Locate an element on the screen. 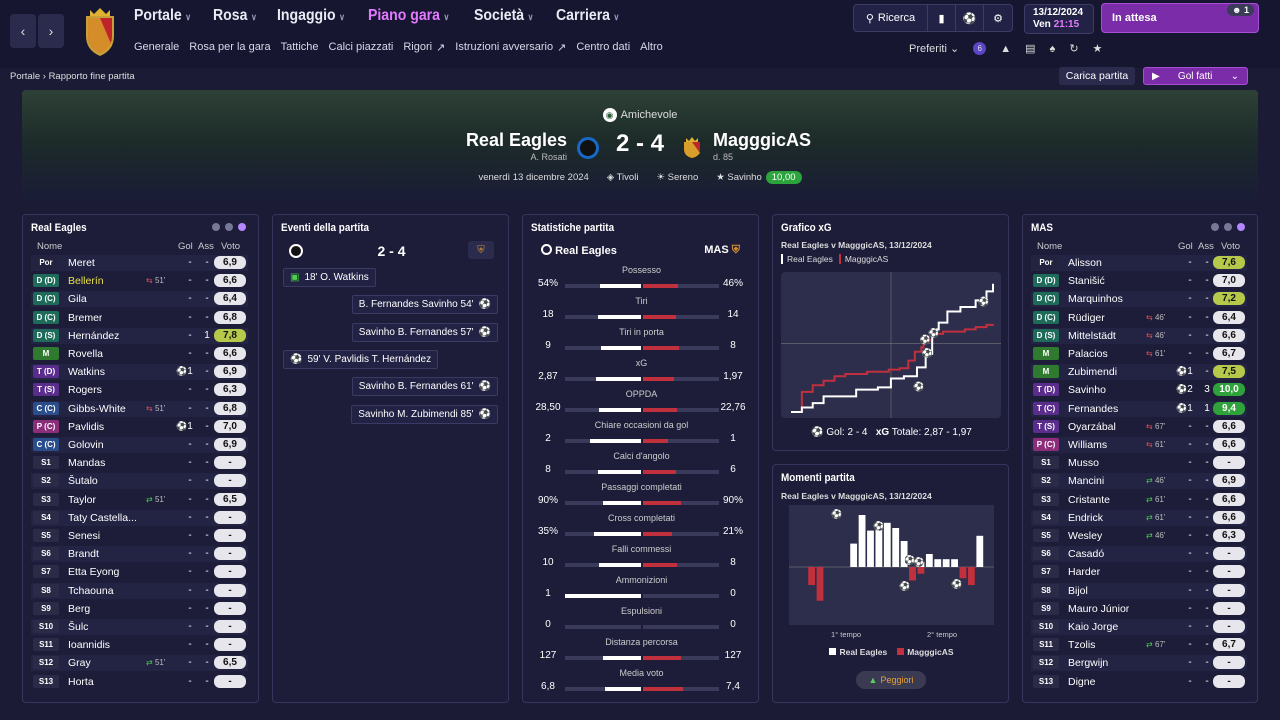 The image size is (1280, 720). nav-0: Portale ∨ is located at coordinates (162, 16).